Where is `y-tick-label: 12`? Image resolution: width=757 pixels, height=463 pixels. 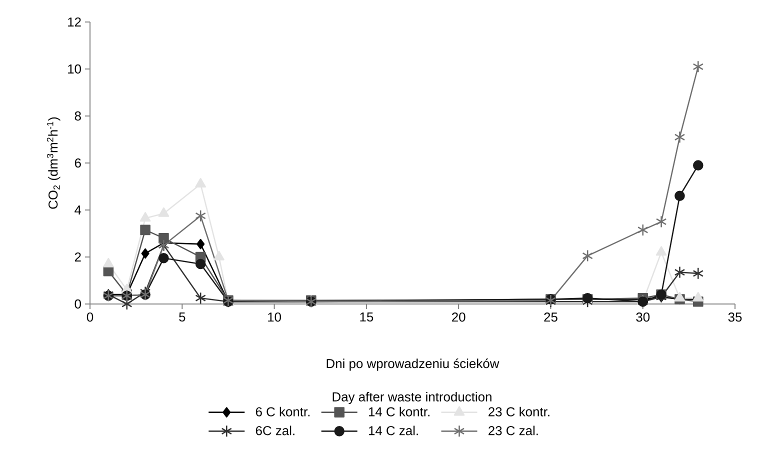
y-tick-label: 12 is located at coordinates (74, 22).